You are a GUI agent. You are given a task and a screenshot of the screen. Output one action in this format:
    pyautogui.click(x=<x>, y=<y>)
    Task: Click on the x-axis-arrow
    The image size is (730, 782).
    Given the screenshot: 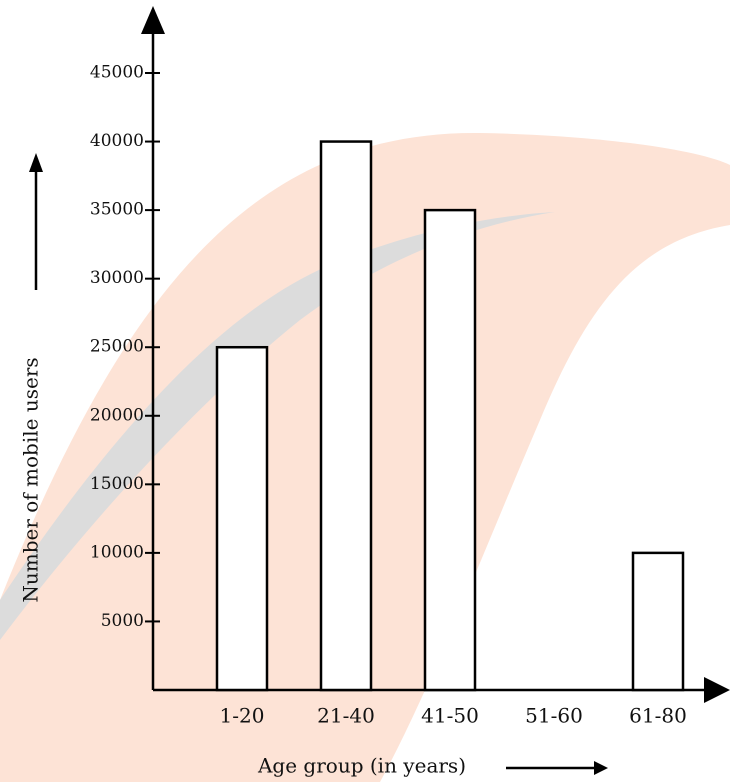 What is the action you would take?
    pyautogui.click(x=717, y=690)
    